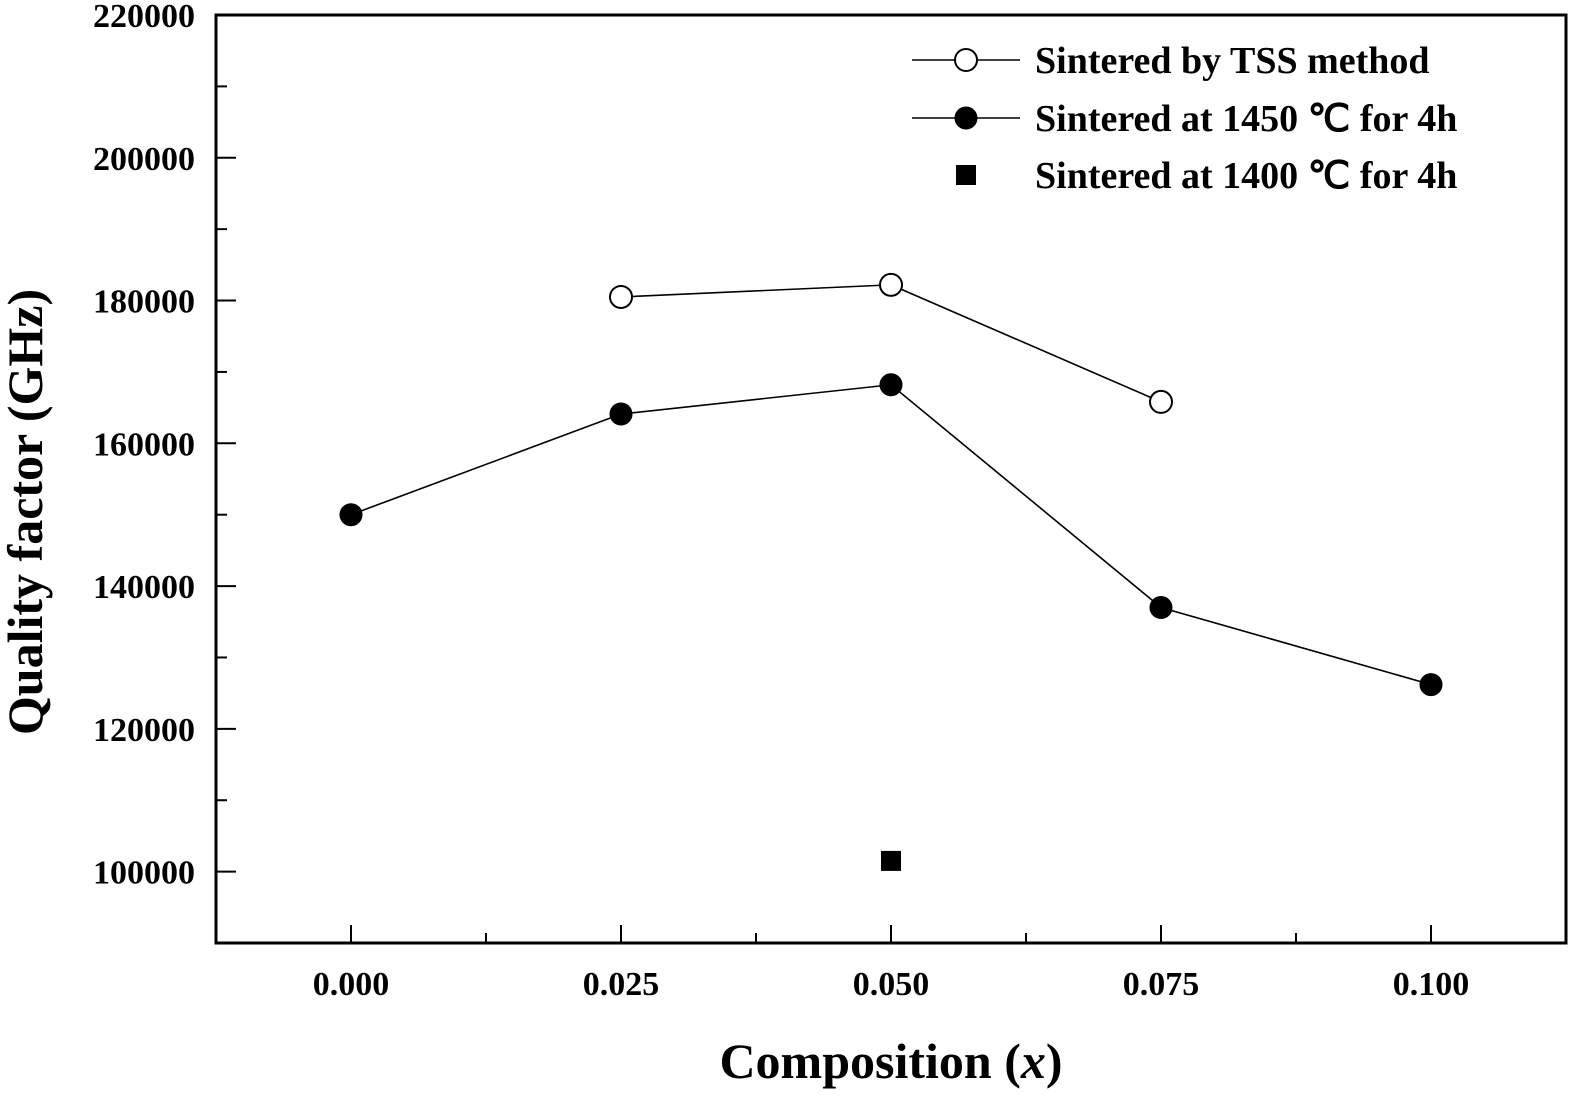 The image size is (1575, 1095). I want to click on x-tick-label: 0.075, so click(1161, 984).